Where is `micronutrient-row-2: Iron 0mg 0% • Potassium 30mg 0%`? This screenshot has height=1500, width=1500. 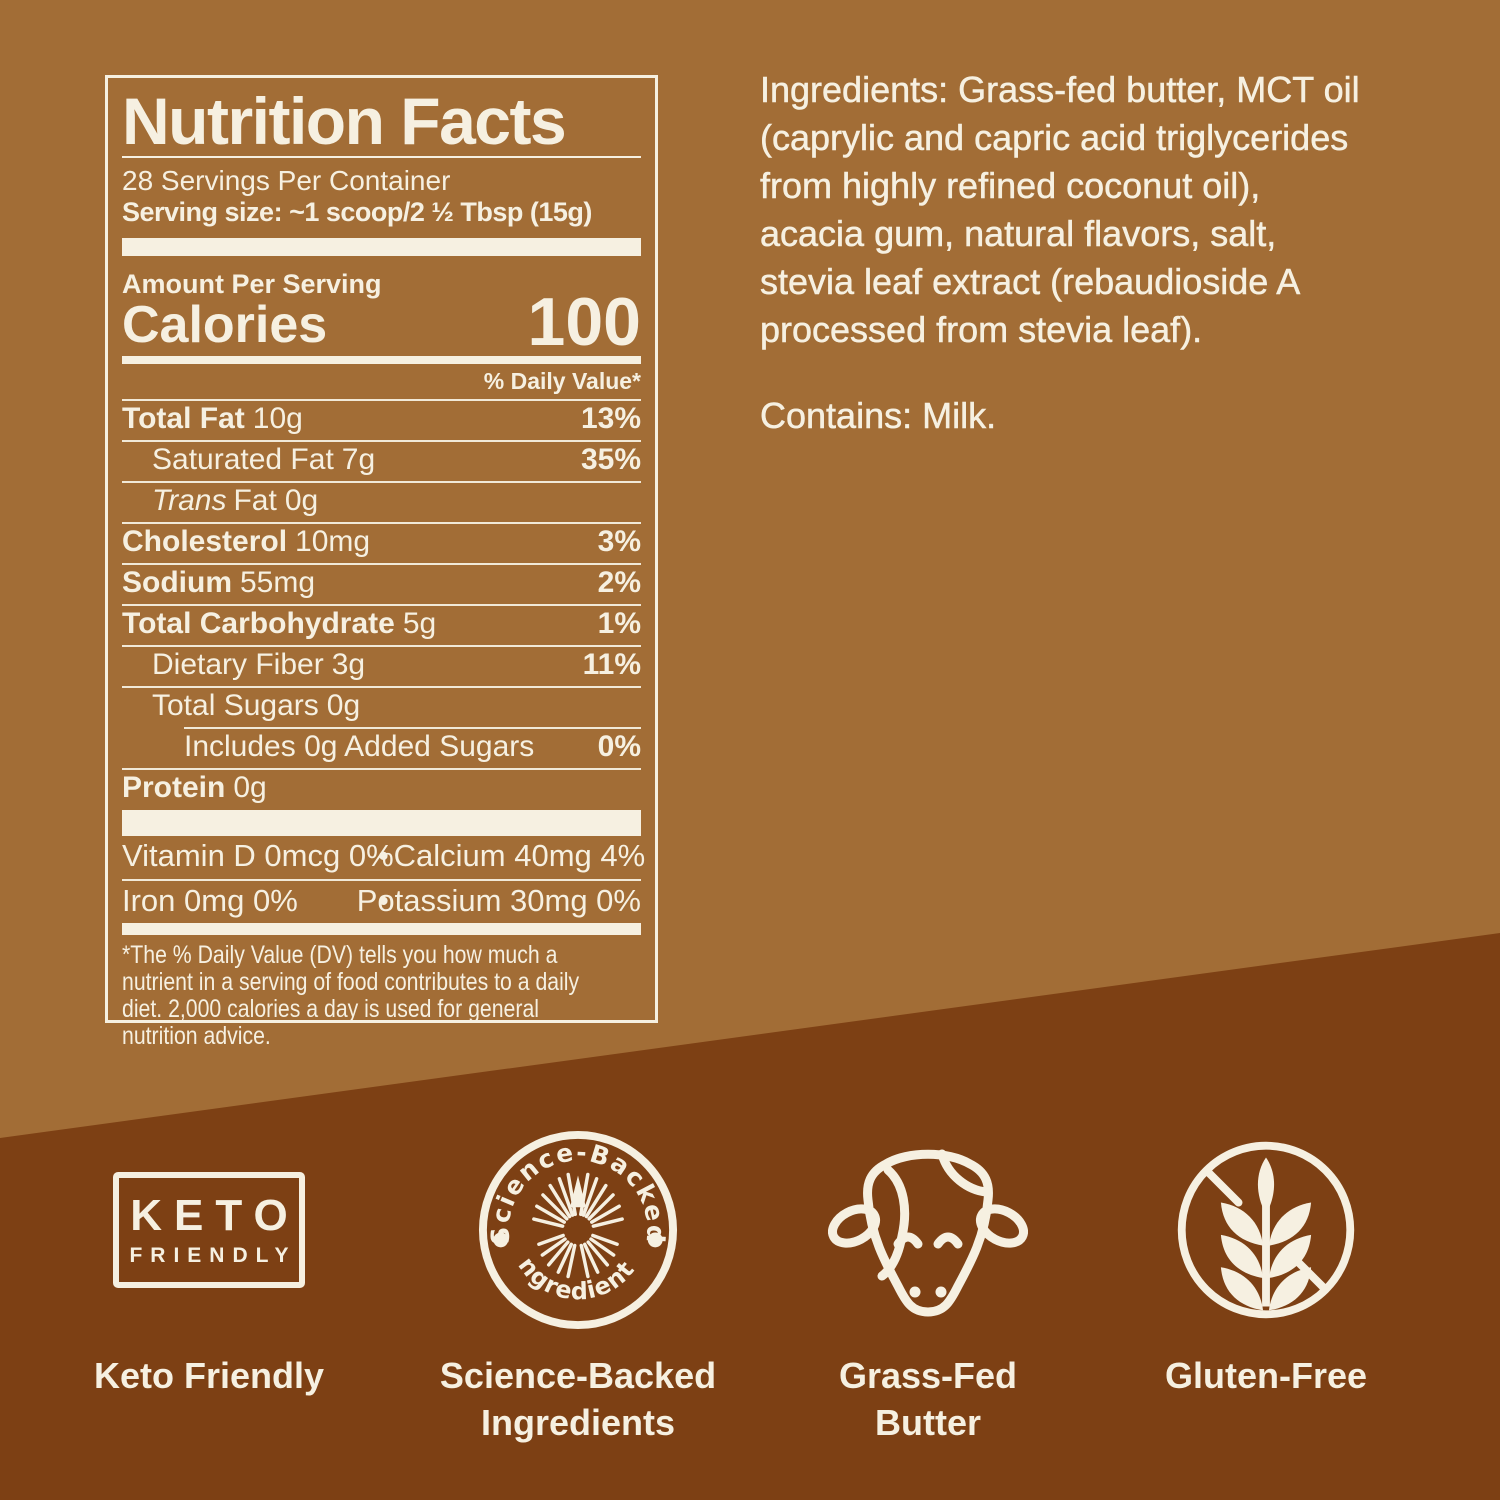
micronutrient-row-2: Iron 0mg 0% • Potassium 30mg 0% is located at coordinates (381, 900).